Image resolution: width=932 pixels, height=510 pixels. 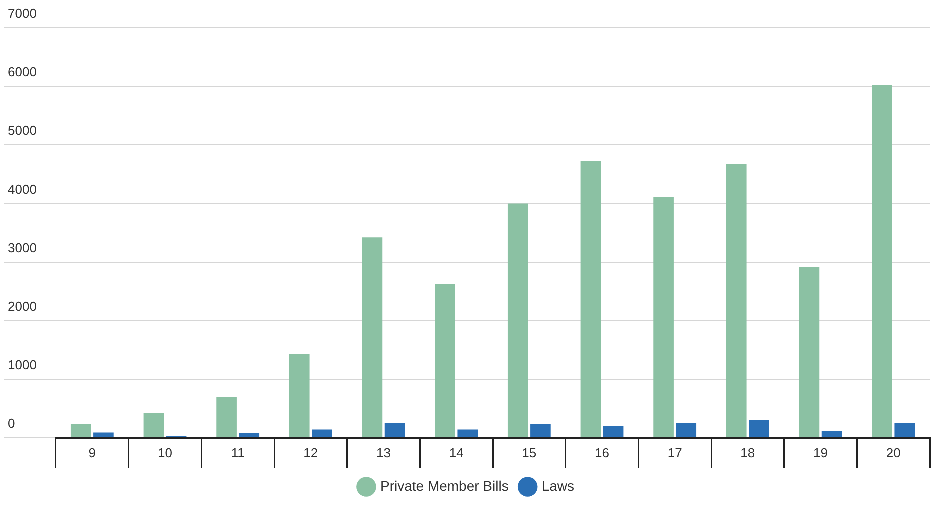 I want to click on legend-label: Private Member Bills, so click(x=444, y=486).